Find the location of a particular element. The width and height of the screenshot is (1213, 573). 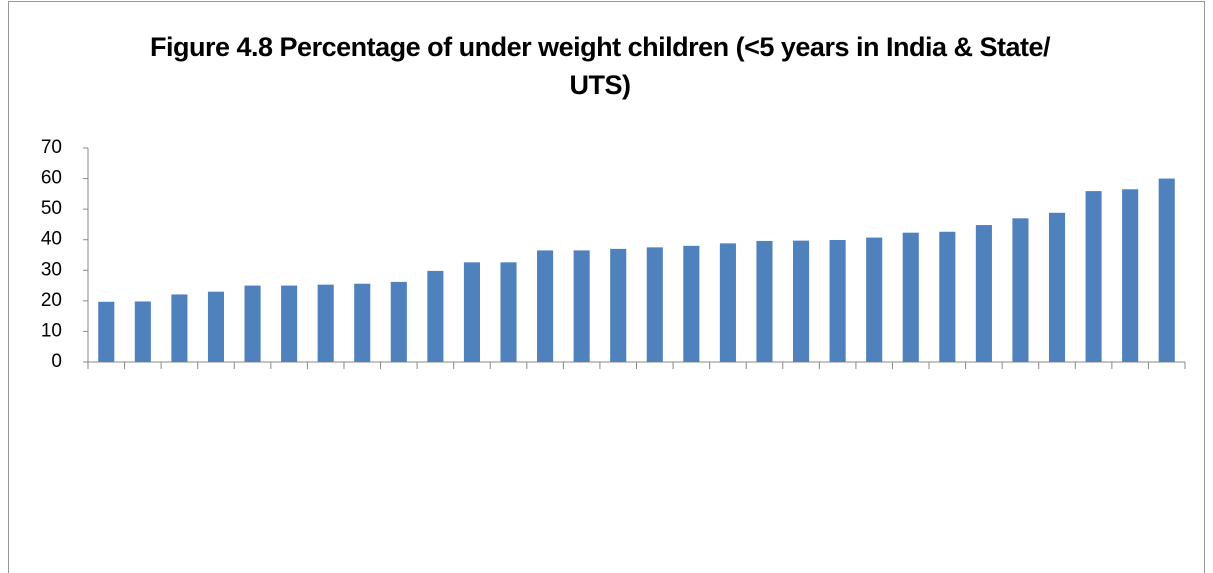

y-tick-label: 50 is located at coordinates (51, 208).